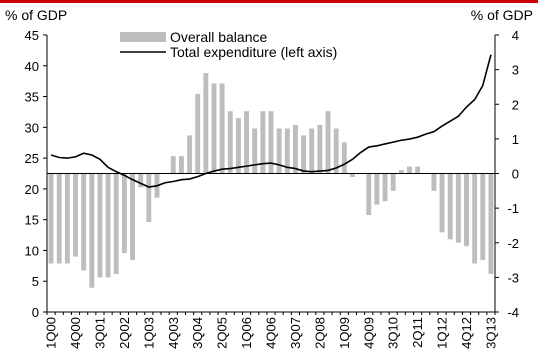 This screenshot has width=538, height=356. I want to click on x-tick-label: 3Q04, so click(197, 333).